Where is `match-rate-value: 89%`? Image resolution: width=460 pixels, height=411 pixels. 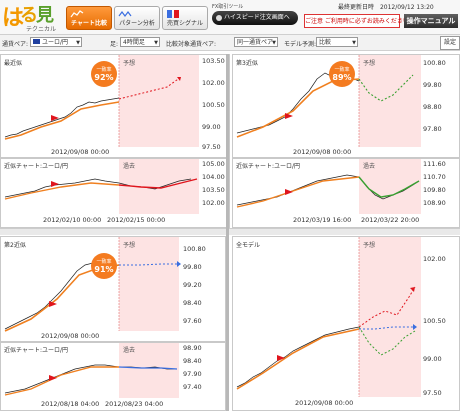 match-rate-value: 89% is located at coordinates (342, 77).